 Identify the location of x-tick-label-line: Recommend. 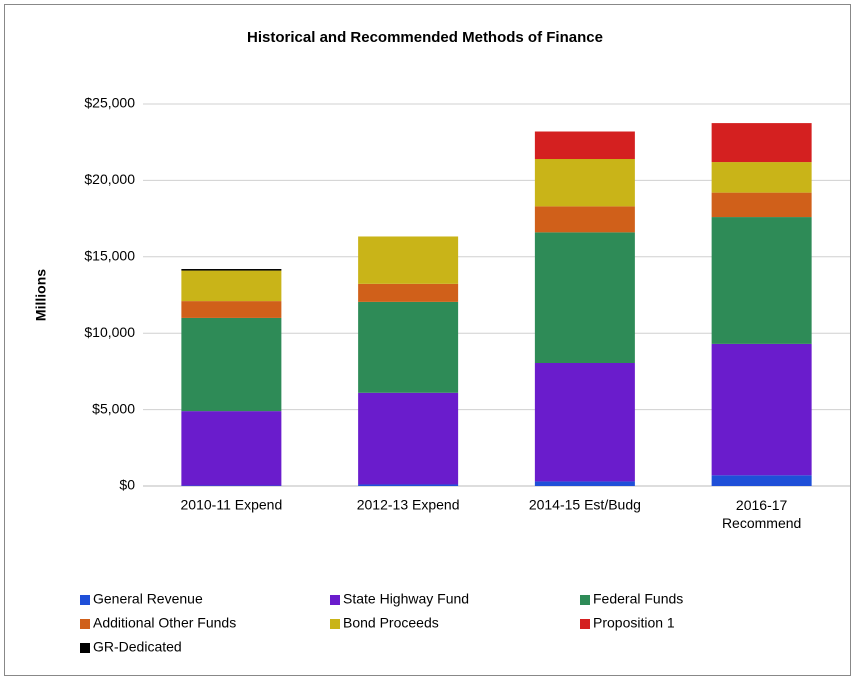
(761, 523).